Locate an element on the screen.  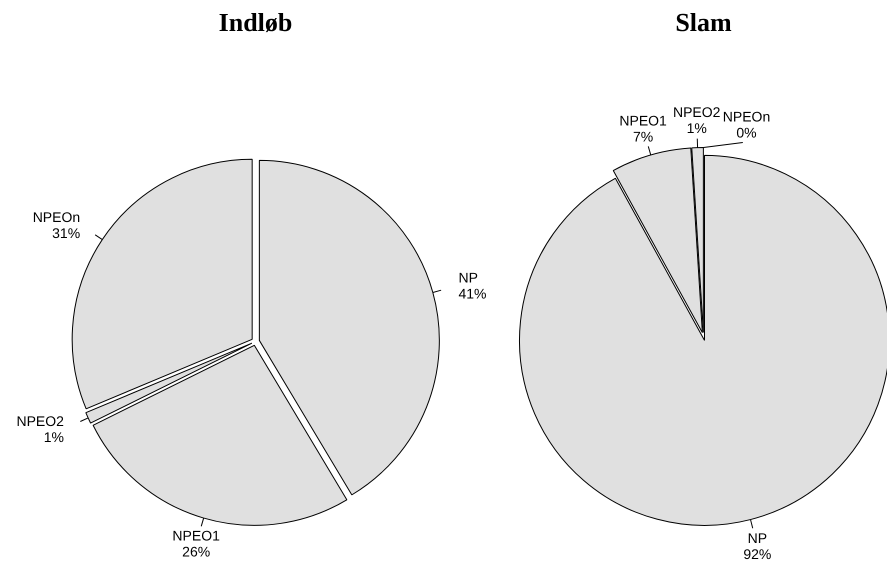
data-label: 26% is located at coordinates (196, 552).